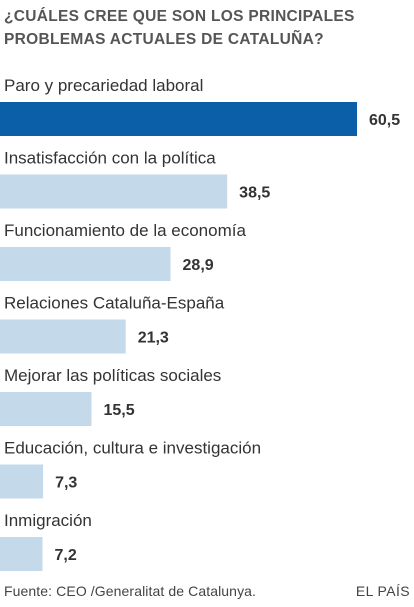 The width and height of the screenshot is (414, 607). Describe the element at coordinates (48, 520) in the screenshot. I see `category-label: Inmigración` at that location.